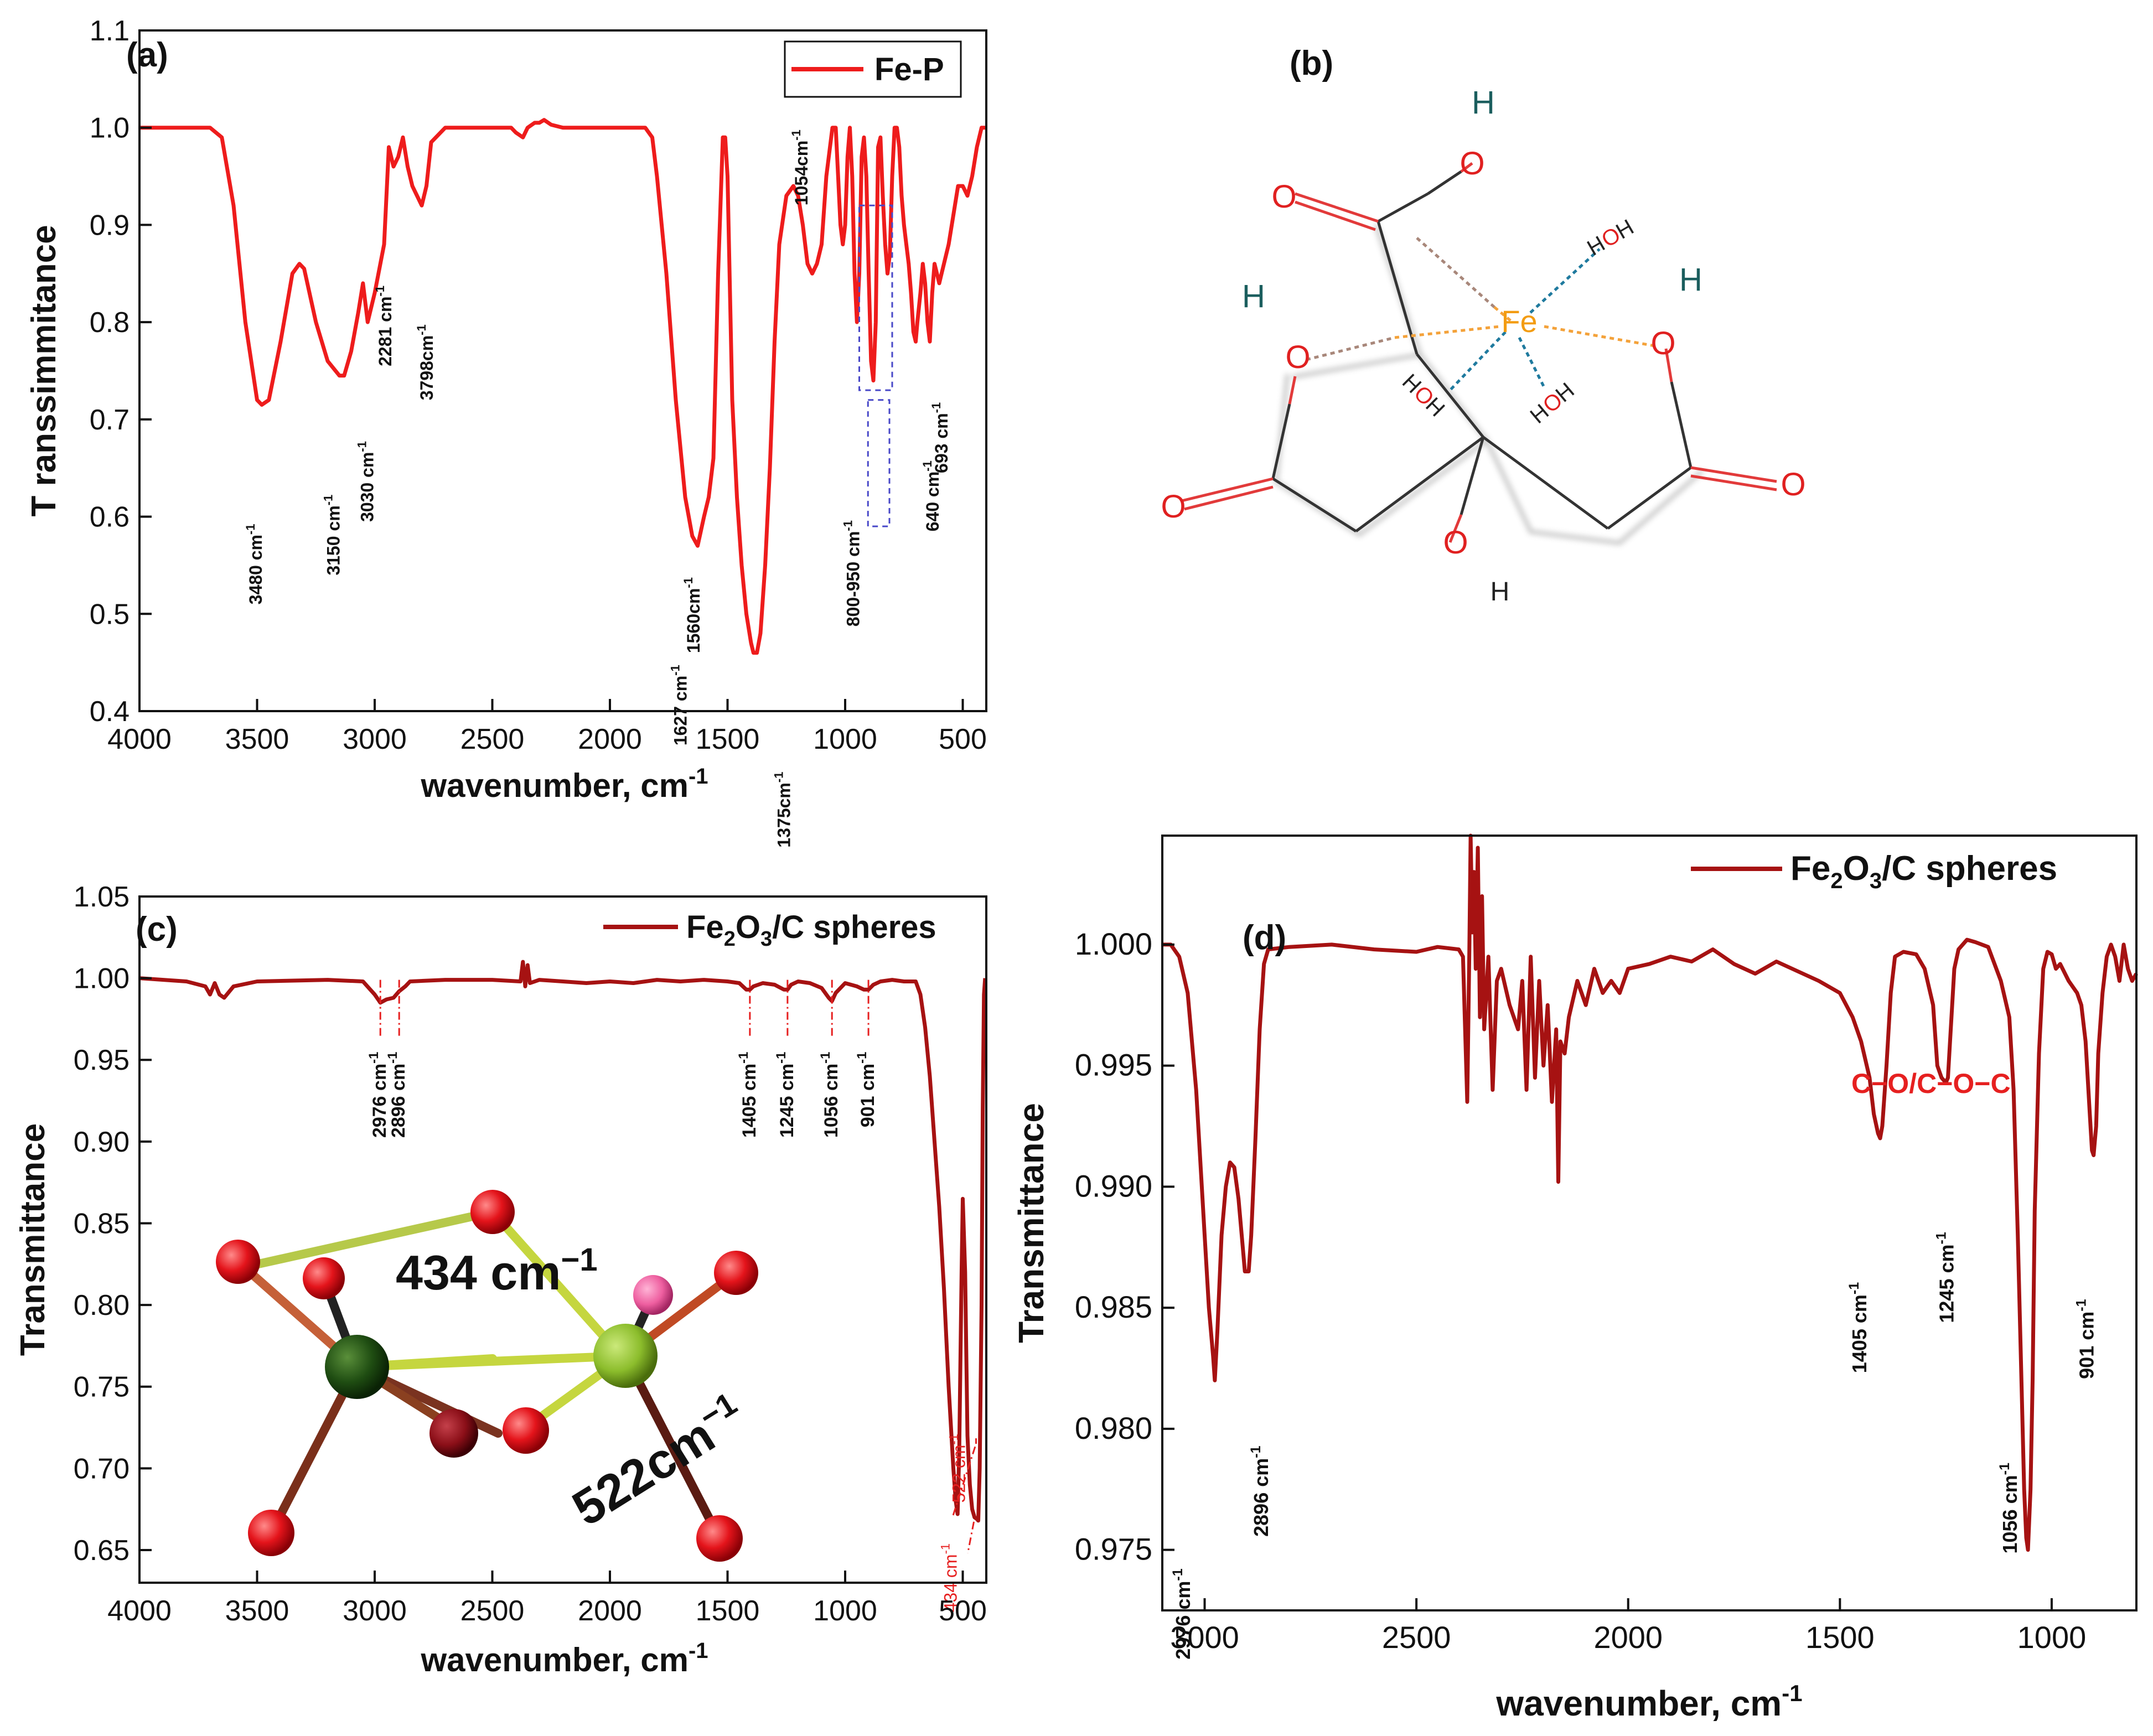 This screenshot has width=2153, height=1736. Describe the element at coordinates (1874, 871) in the screenshot. I see `panel-d-legend: Fe2O3/C spheres` at that location.